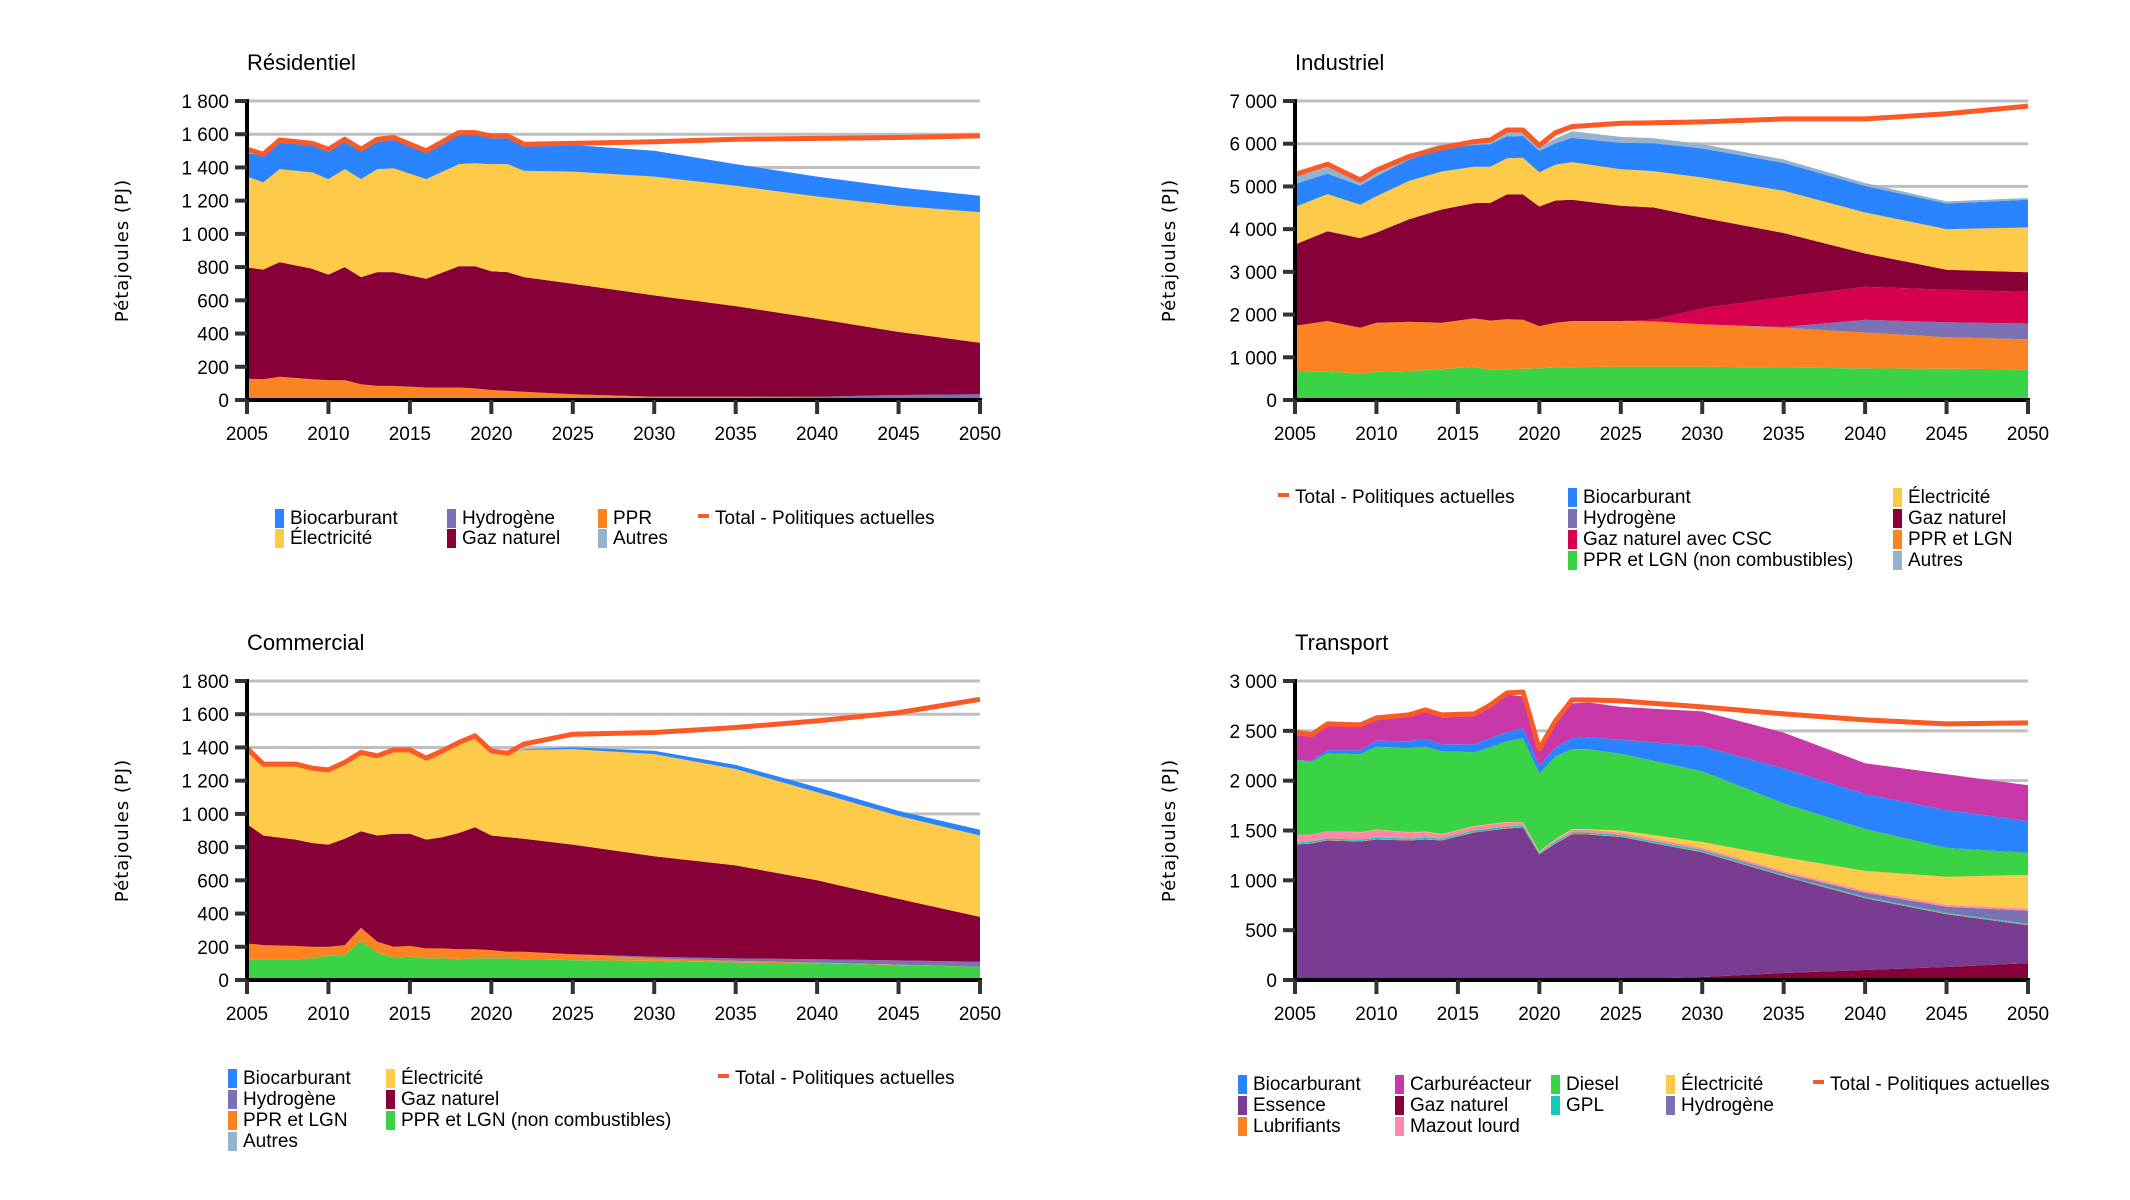  What do you see at coordinates (1341, 642) in the screenshot?
I see `chart-title: Transport` at bounding box center [1341, 642].